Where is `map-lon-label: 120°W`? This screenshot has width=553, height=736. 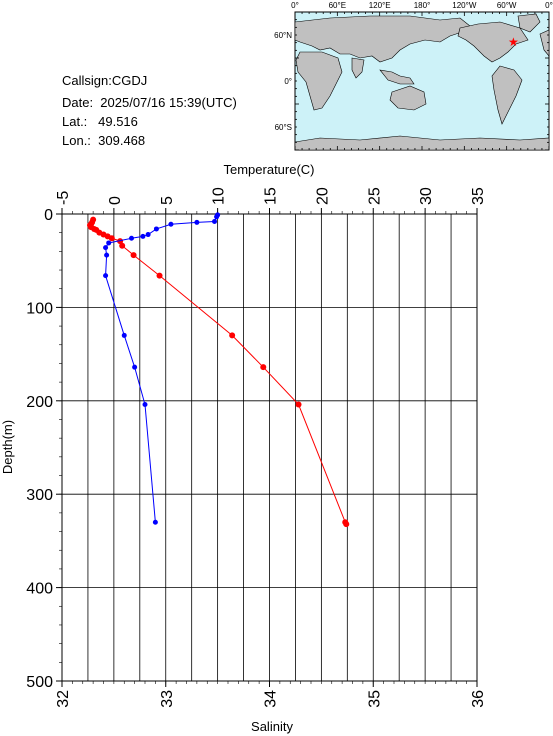
map-lon-label: 120°W is located at coordinates (464, 5).